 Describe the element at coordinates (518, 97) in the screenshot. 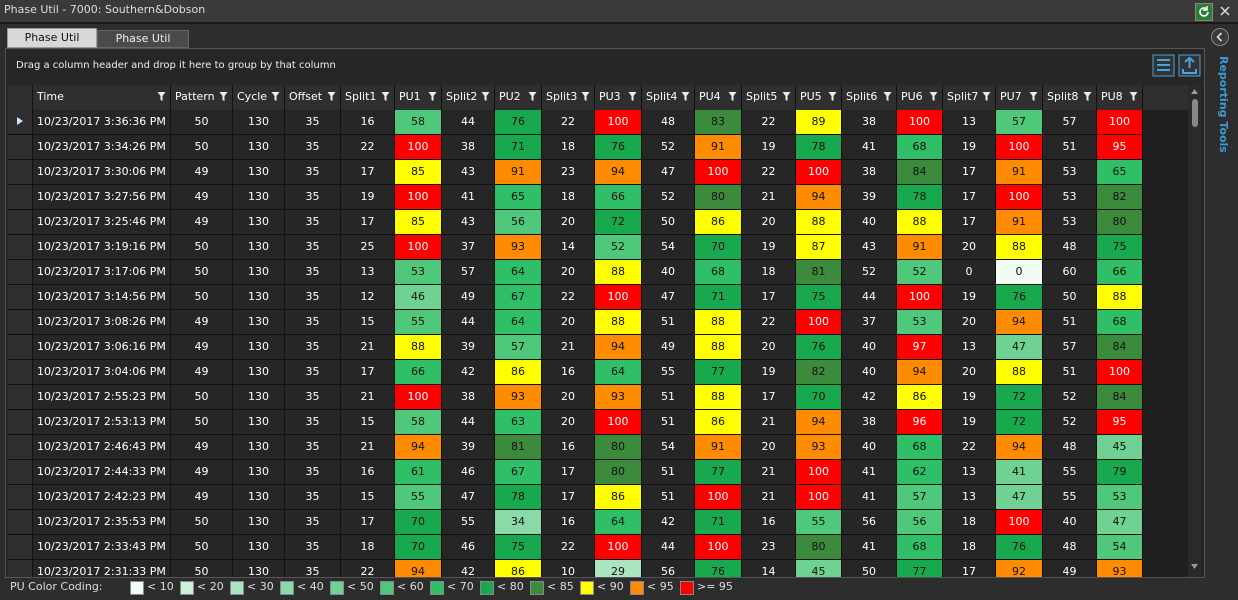

I see `column-header: PU2` at that location.